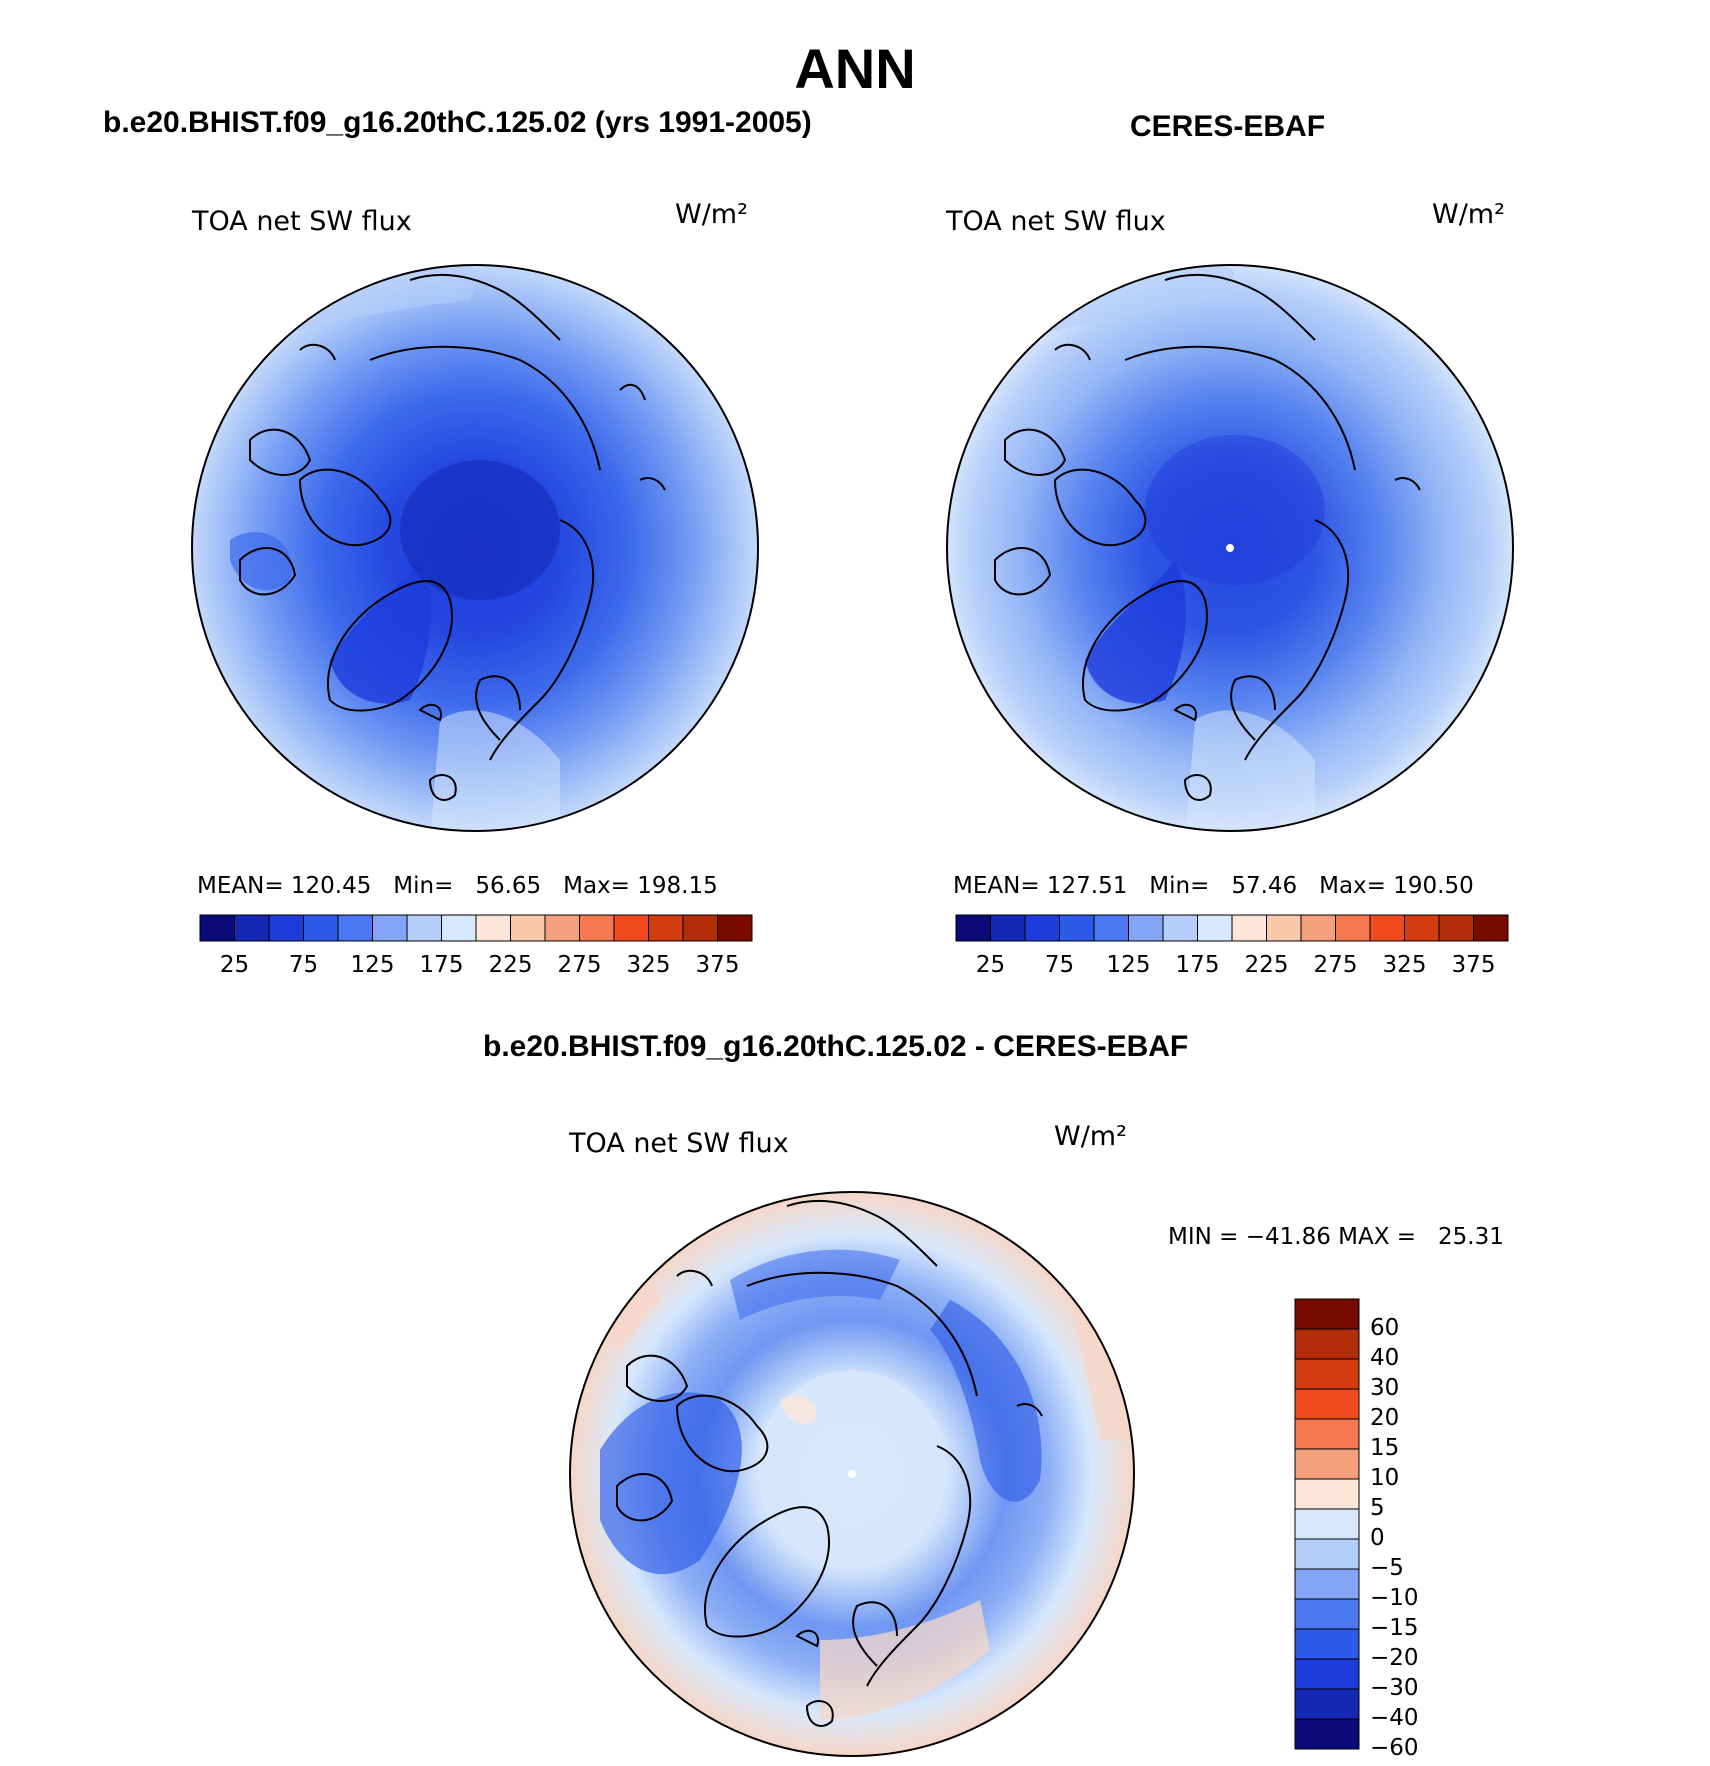  What do you see at coordinates (1385, 1478) in the screenshot?
I see `colorbar-tick-label: 10` at bounding box center [1385, 1478].